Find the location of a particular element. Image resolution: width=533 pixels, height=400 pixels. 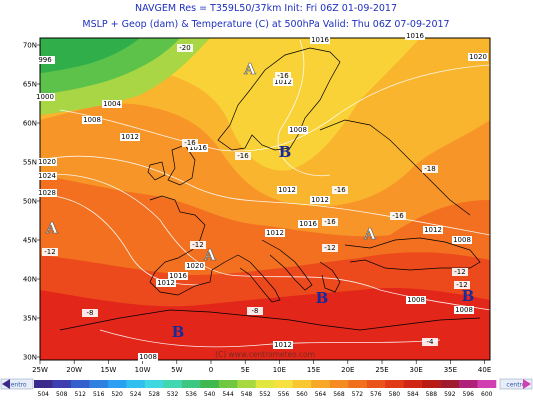

lon-label: 25W is located at coordinates (40, 370).